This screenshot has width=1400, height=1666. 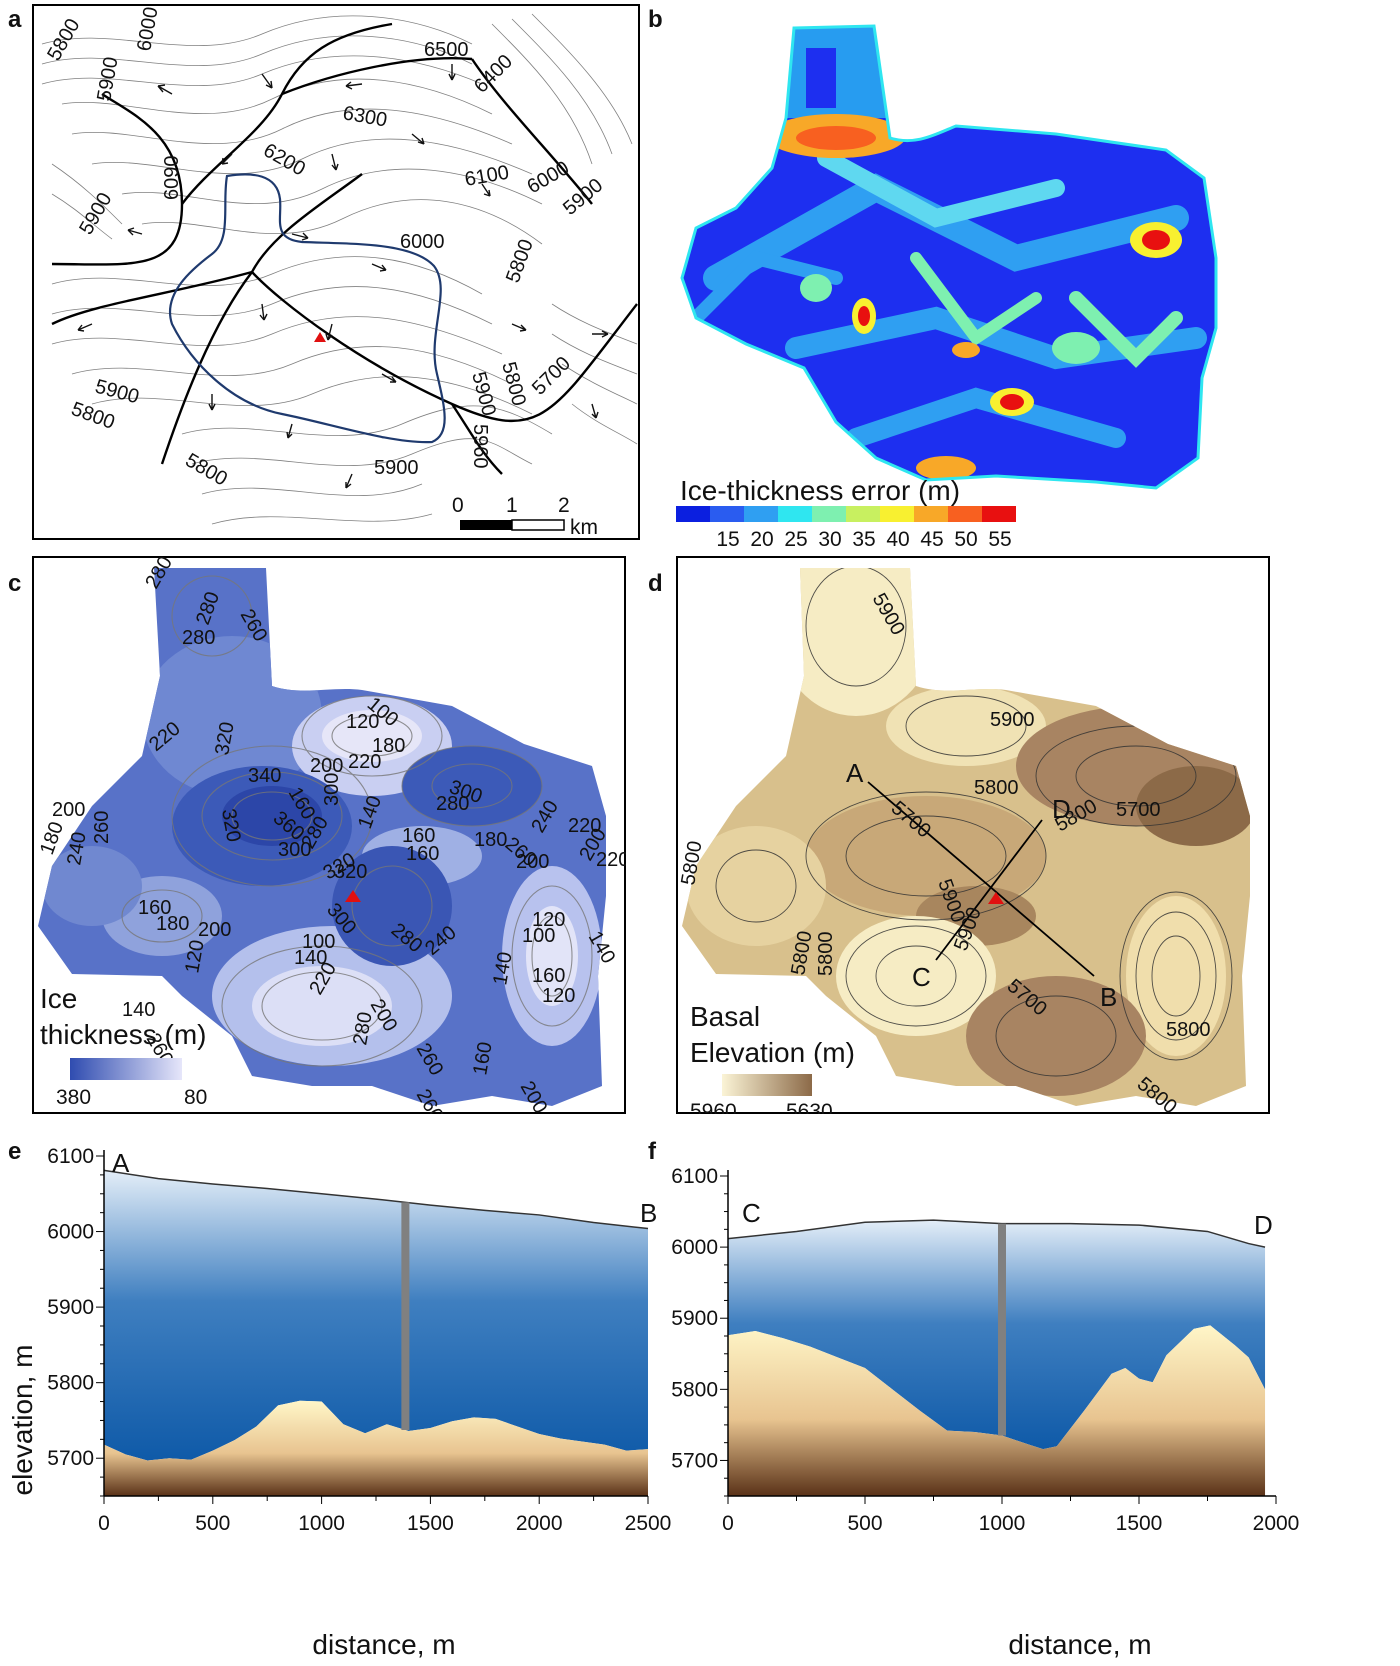 What do you see at coordinates (648, 1523) in the screenshot?
I see `x-tick-label: 2500` at bounding box center [648, 1523].